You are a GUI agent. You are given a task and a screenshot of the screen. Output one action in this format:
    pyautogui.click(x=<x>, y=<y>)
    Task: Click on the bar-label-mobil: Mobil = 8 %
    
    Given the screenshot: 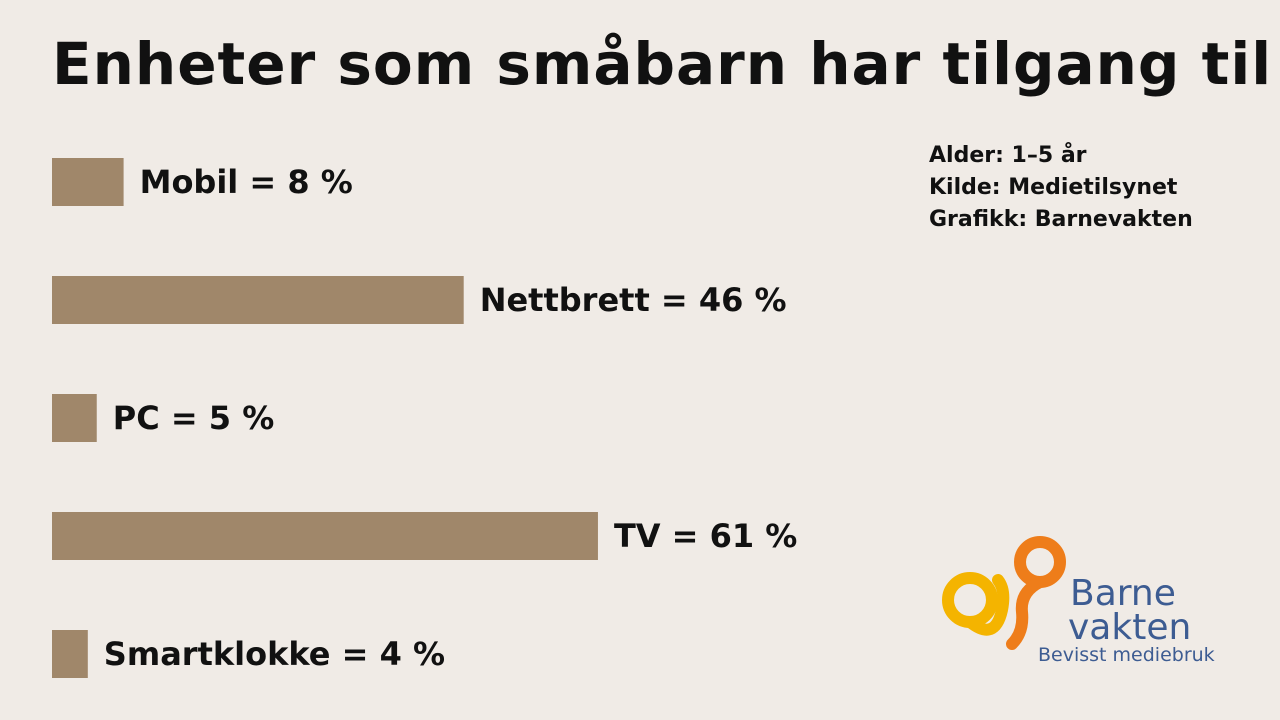 What is the action you would take?
    pyautogui.click(x=246, y=182)
    